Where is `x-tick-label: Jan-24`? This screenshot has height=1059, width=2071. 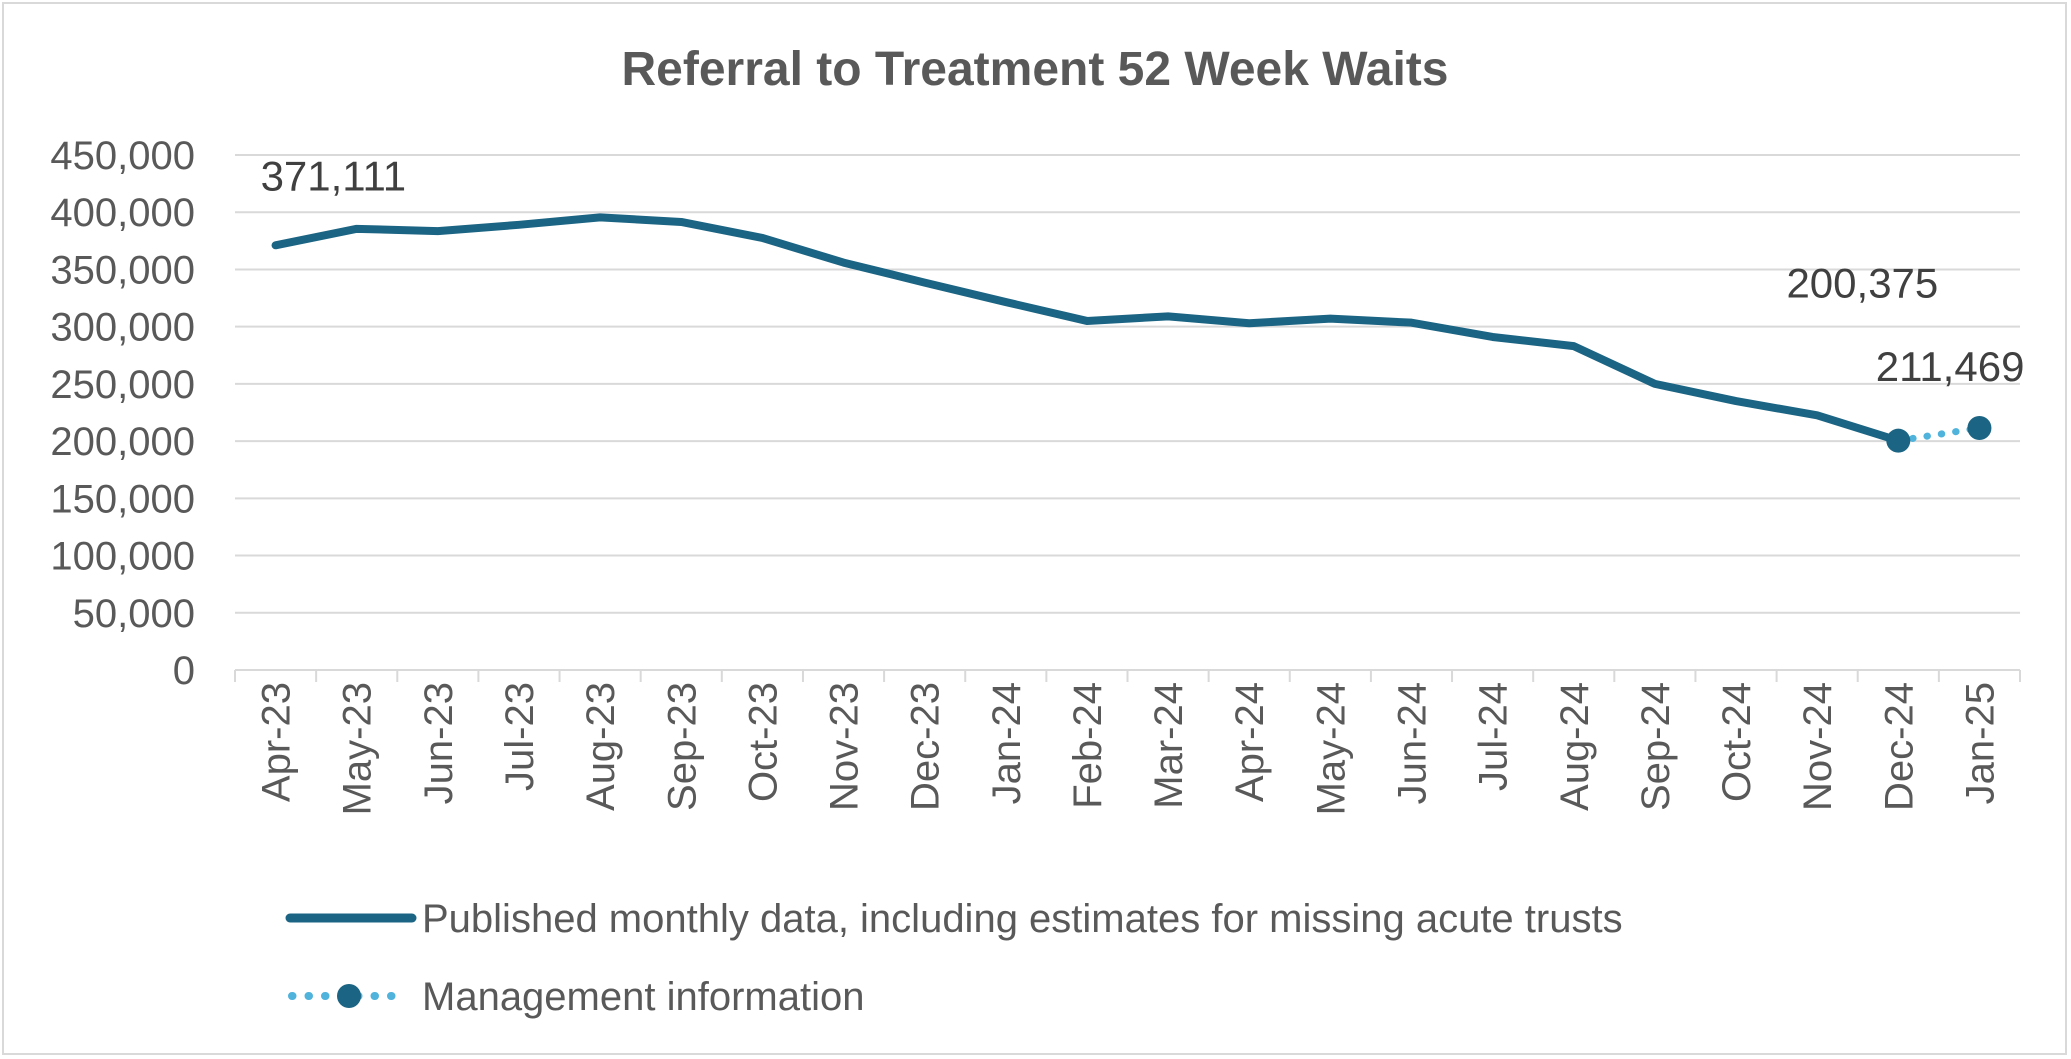 x-tick-label: Jan-24 is located at coordinates (1007, 743).